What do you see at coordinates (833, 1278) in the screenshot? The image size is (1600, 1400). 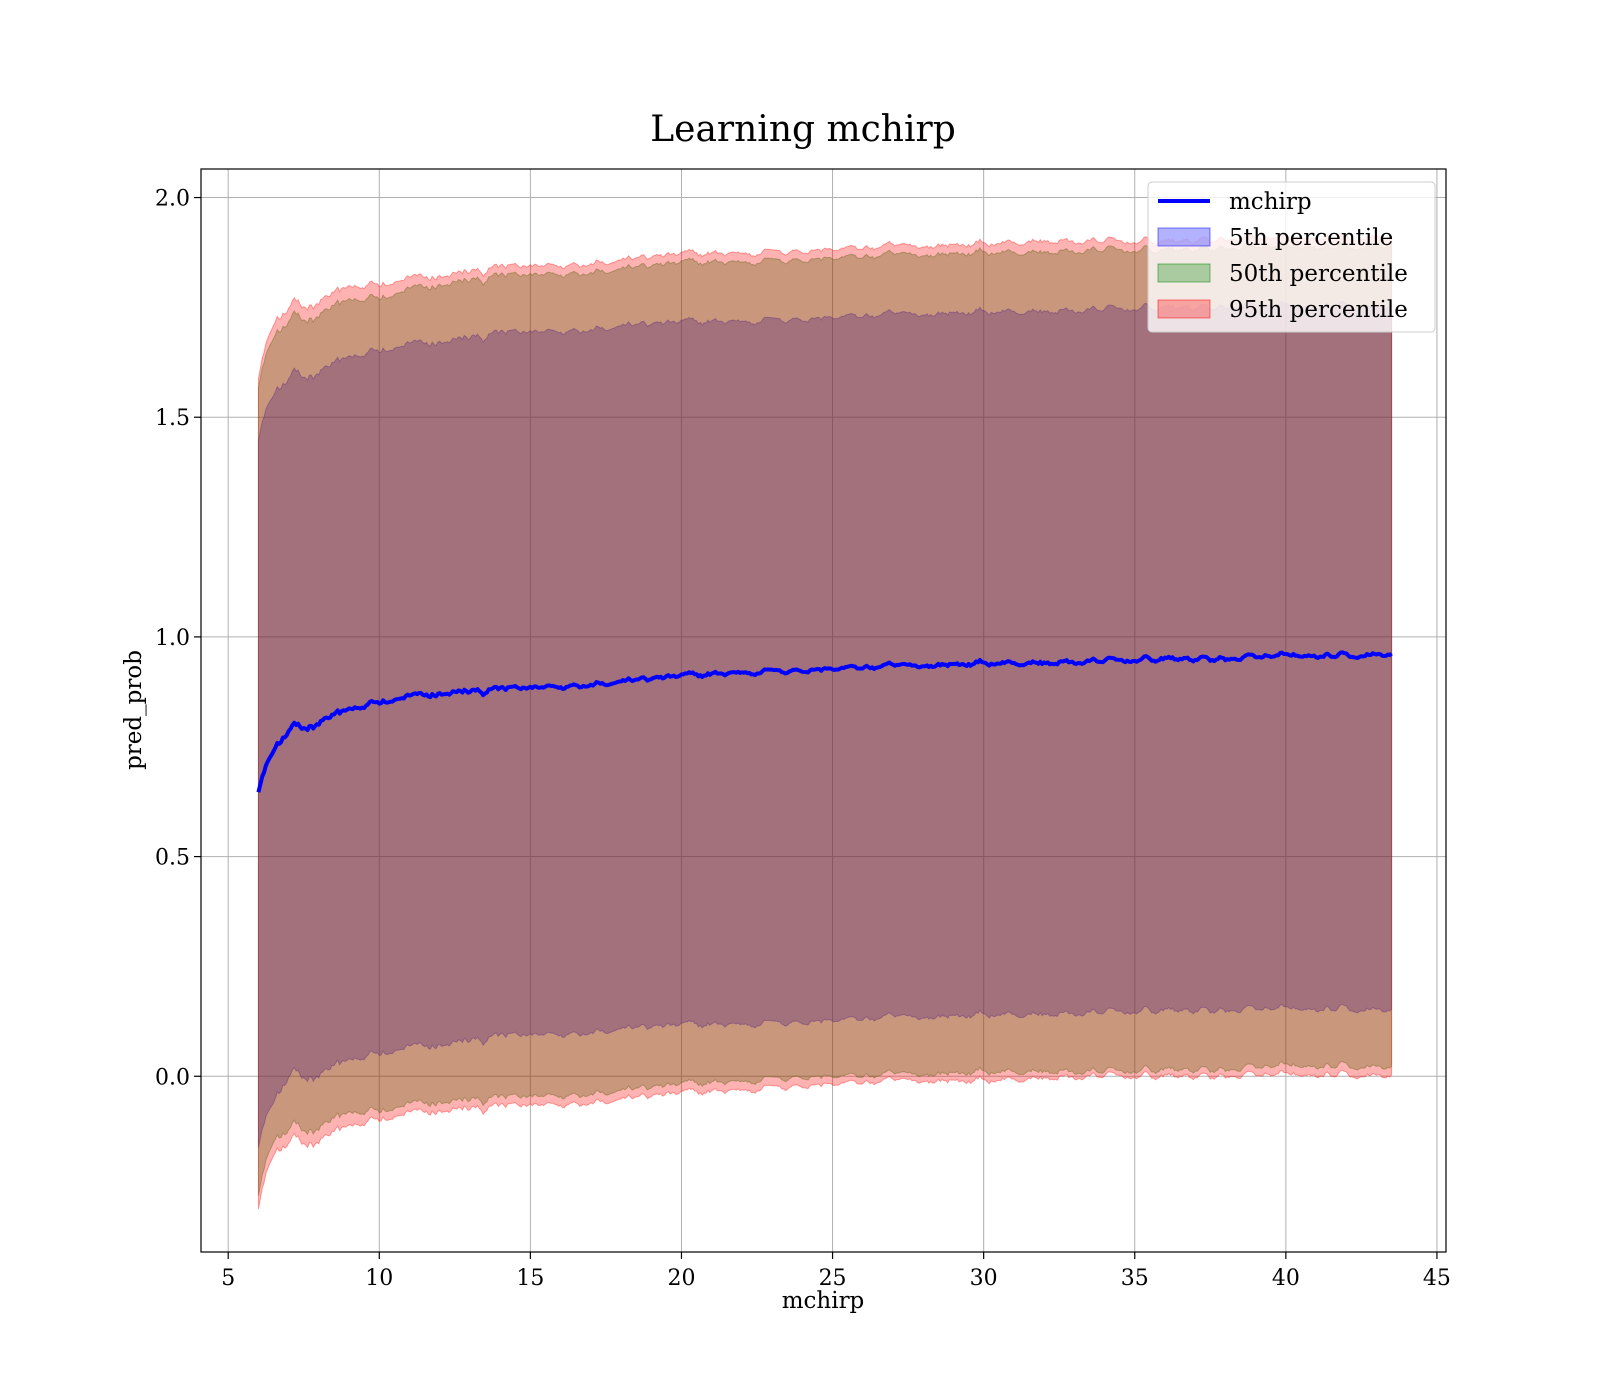 I see `x-tick-label: 25` at bounding box center [833, 1278].